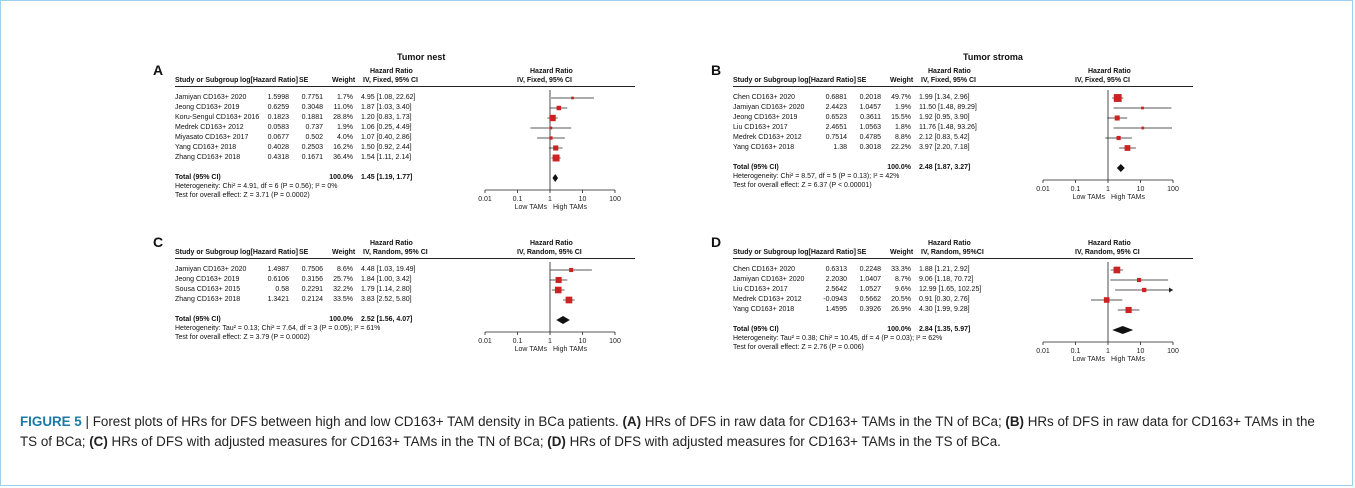 This screenshot has width=1355, height=488. What do you see at coordinates (764, 147) in the screenshot?
I see `study-name: Yang CD163+ 2018` at bounding box center [764, 147].